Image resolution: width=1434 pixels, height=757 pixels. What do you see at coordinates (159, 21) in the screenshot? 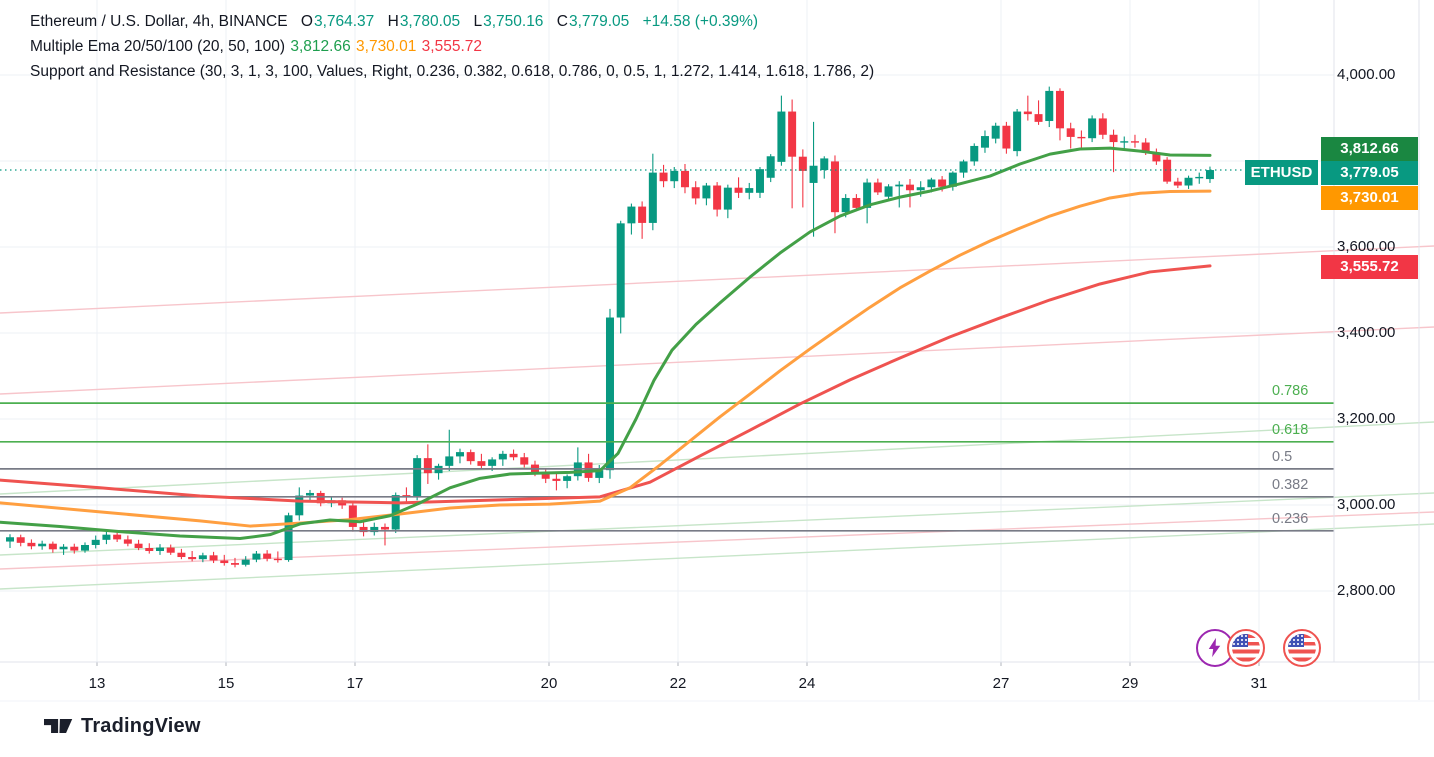
I see `symbol-description: Ethereum / U.S. Dollar, 4h, BINANCE` at bounding box center [159, 21].